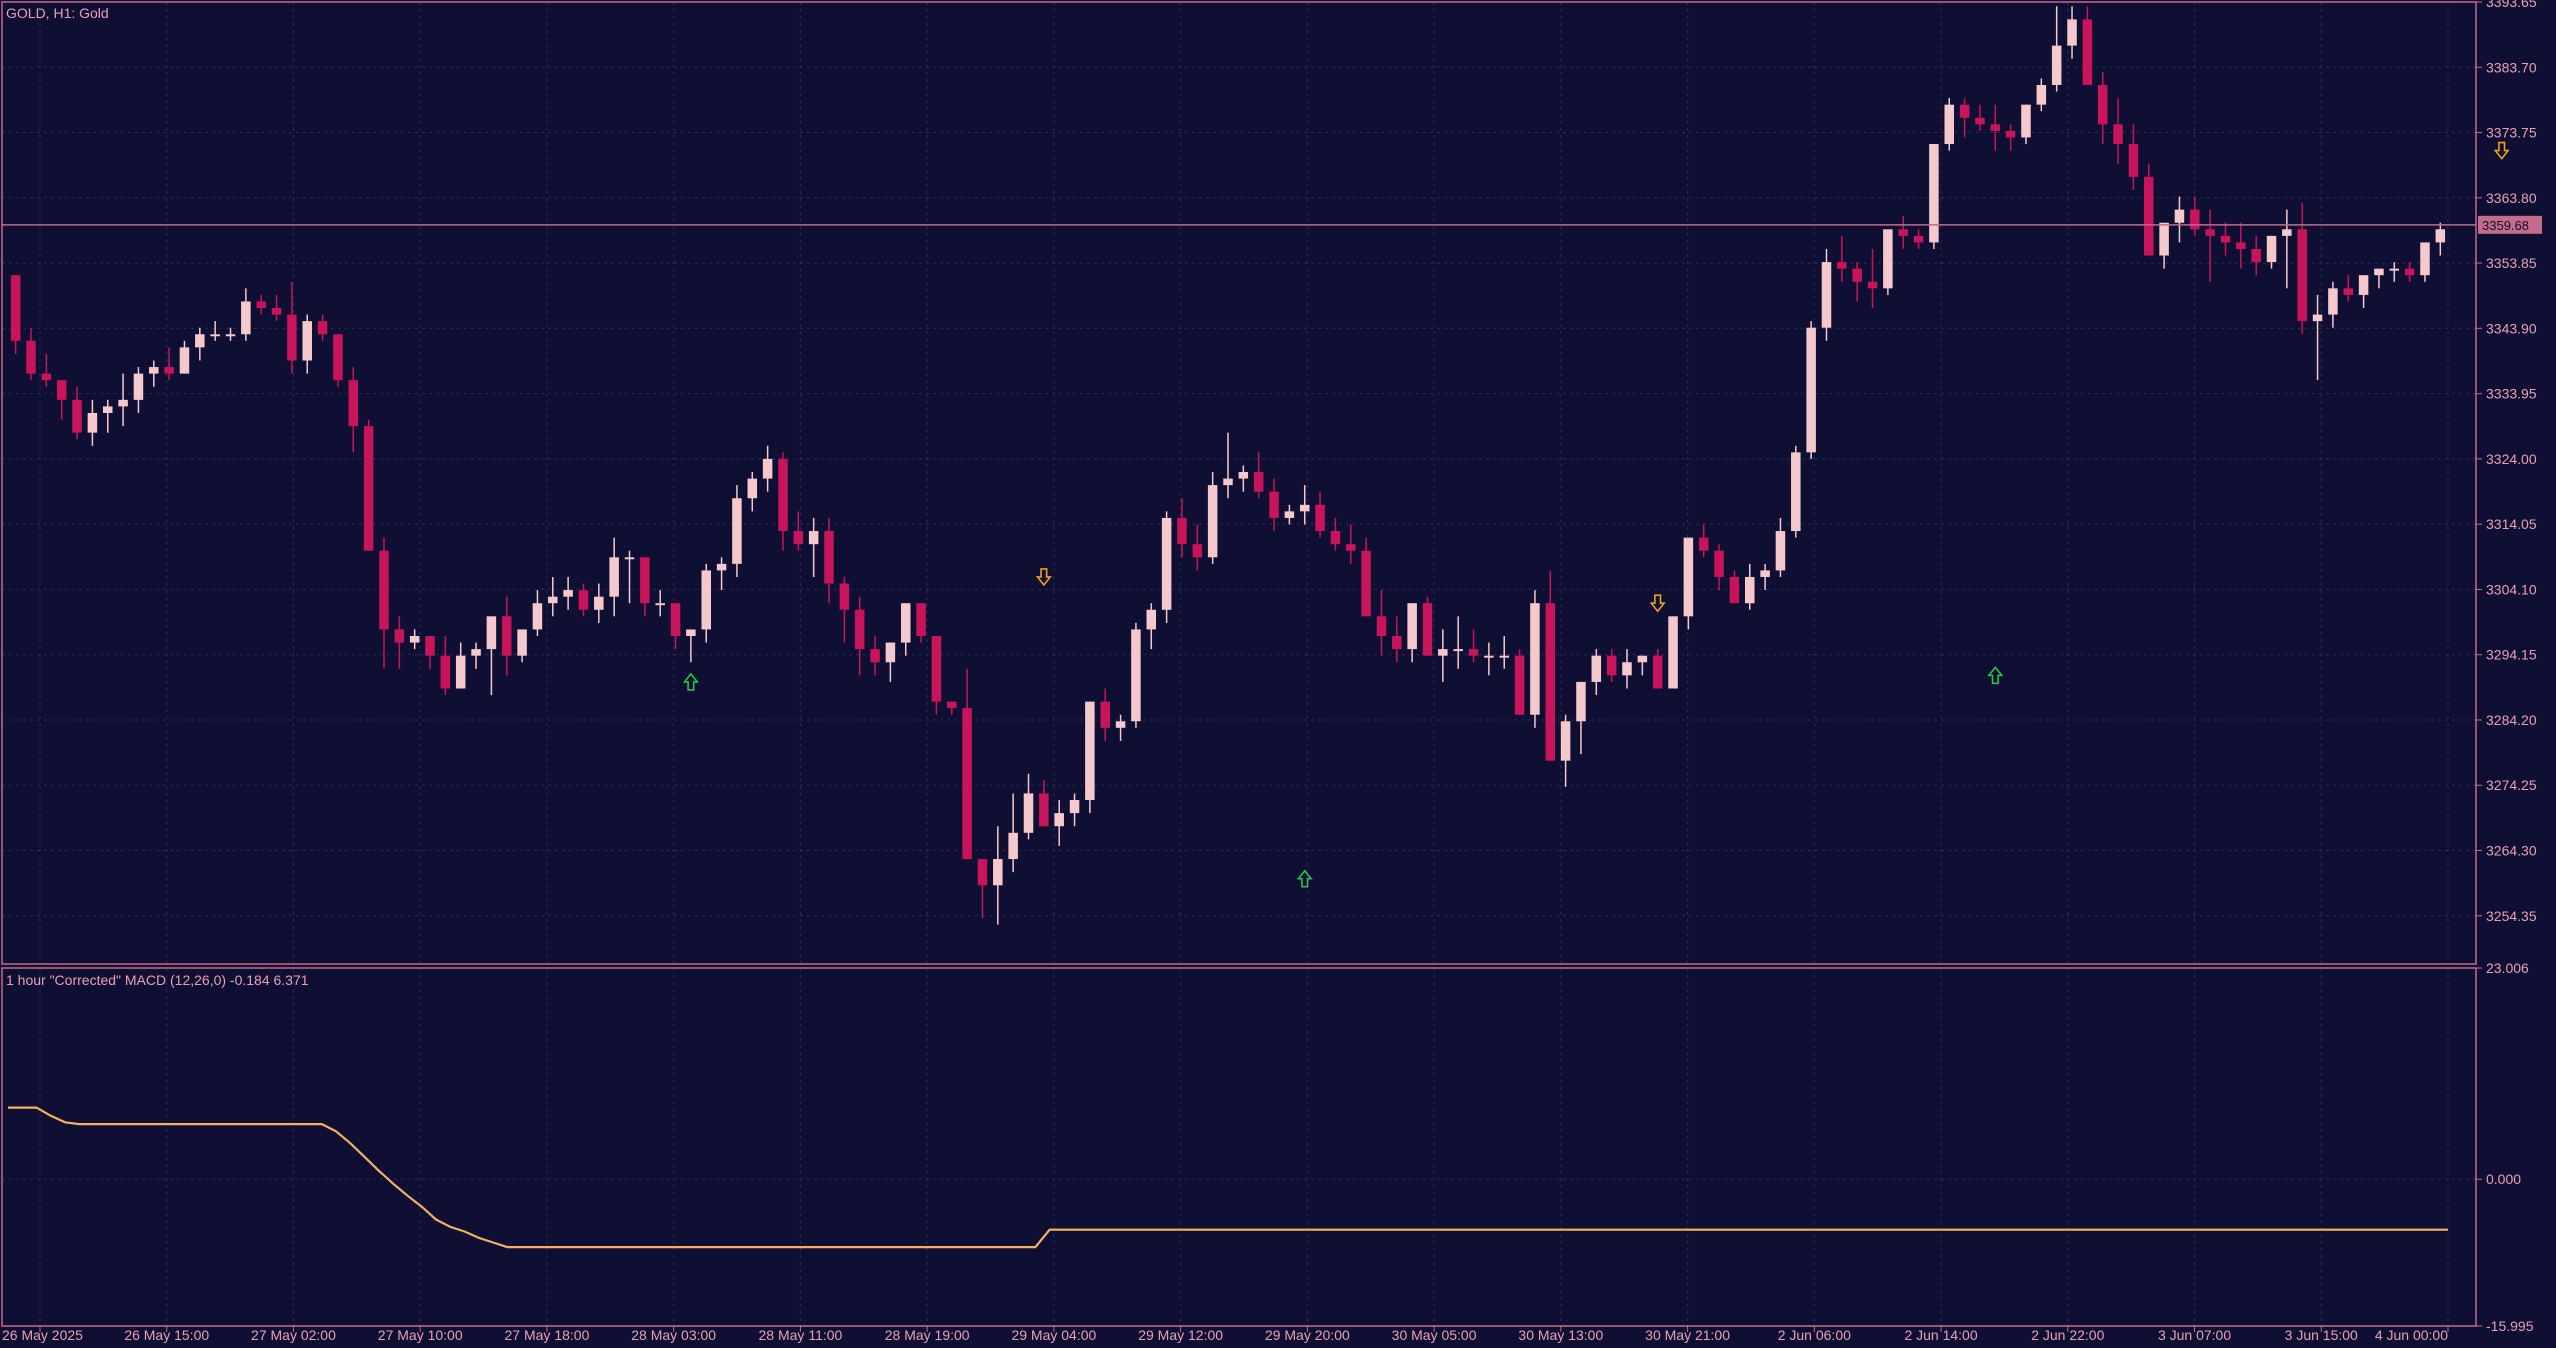 The height and width of the screenshot is (1348, 2556). Describe the element at coordinates (673, 1335) in the screenshot. I see `time-tick-label: 28 May 03:00` at that location.